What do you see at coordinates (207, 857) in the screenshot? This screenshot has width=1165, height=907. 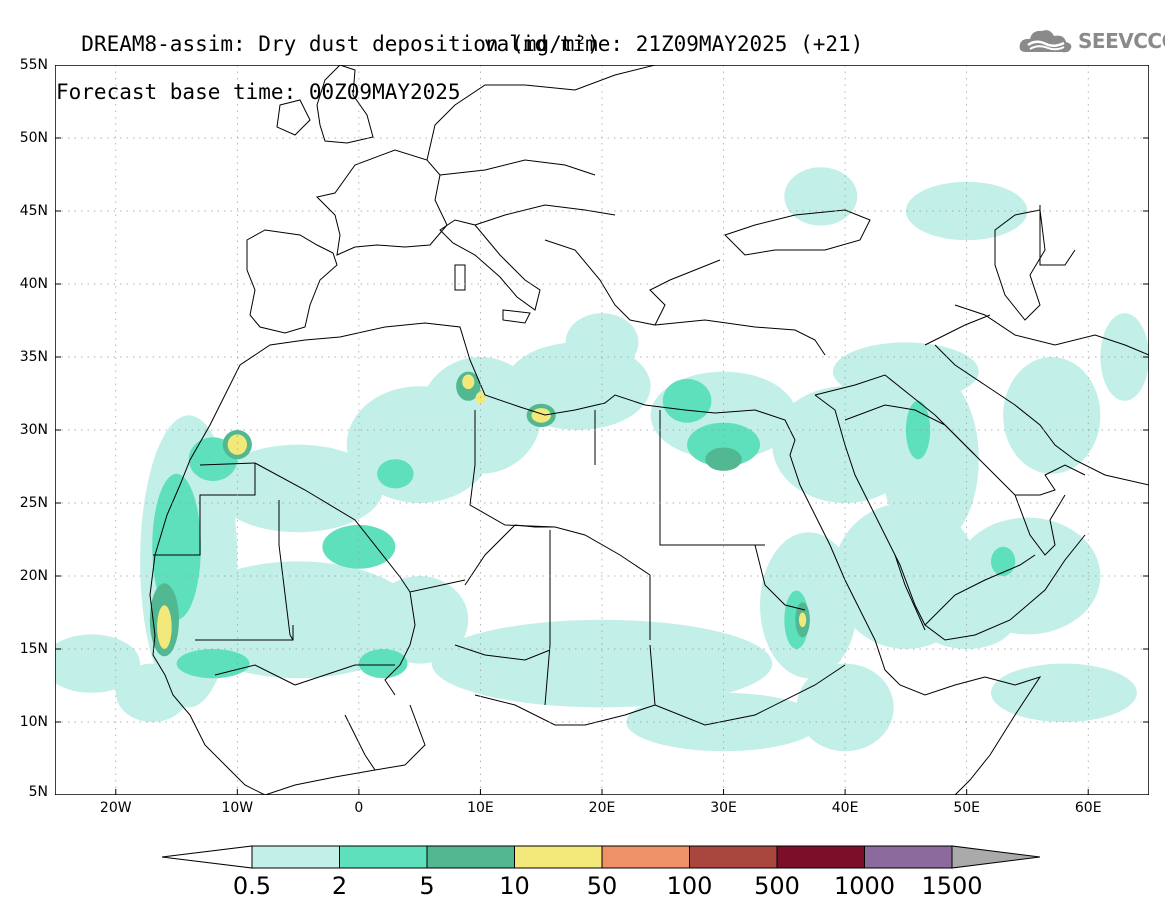 I see `legend-lower-triangle` at bounding box center [207, 857].